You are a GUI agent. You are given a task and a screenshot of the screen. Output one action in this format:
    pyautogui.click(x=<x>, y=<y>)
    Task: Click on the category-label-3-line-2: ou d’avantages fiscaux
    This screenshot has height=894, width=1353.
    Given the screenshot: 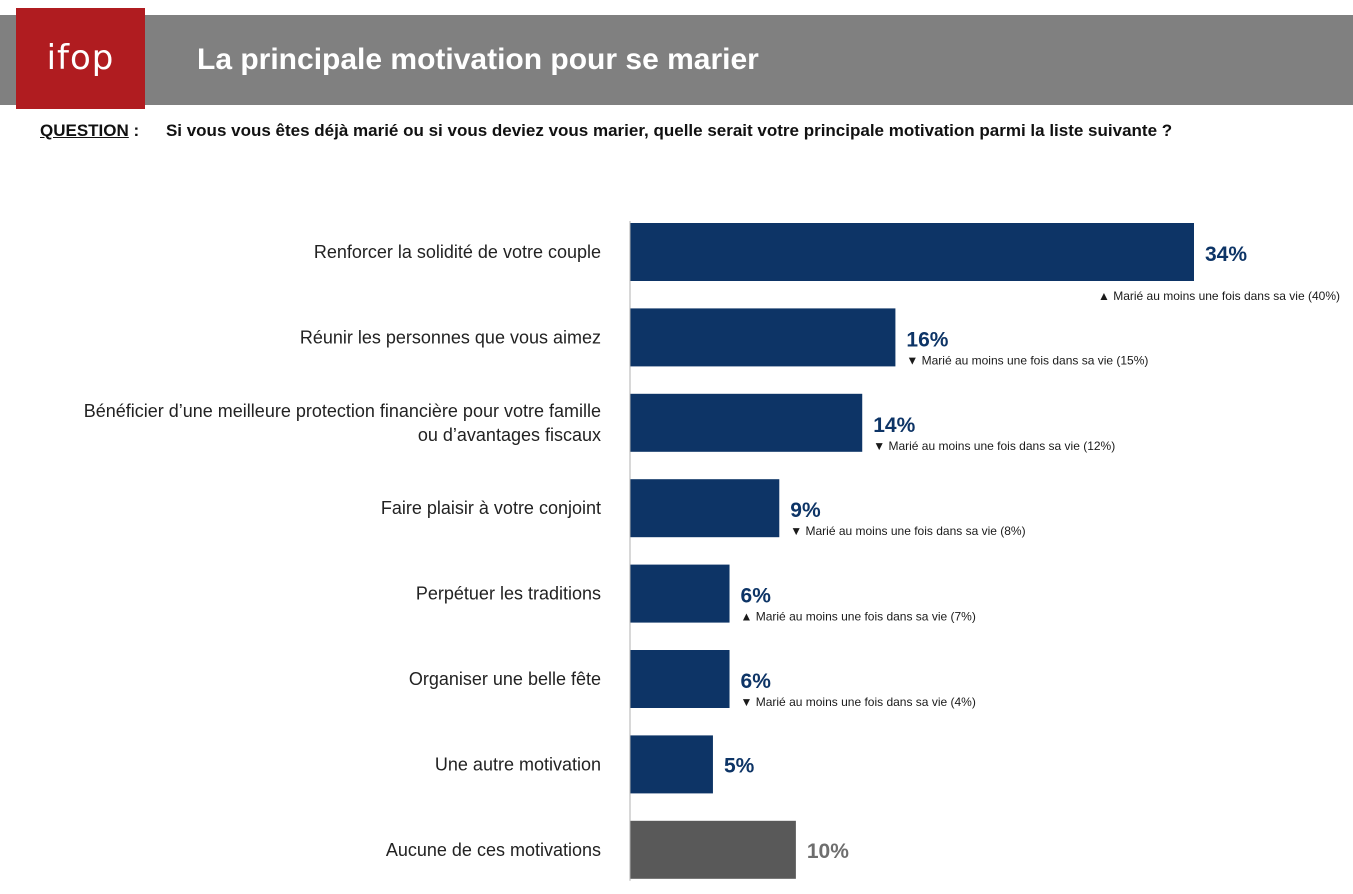 What is the action you would take?
    pyautogui.click(x=509, y=435)
    